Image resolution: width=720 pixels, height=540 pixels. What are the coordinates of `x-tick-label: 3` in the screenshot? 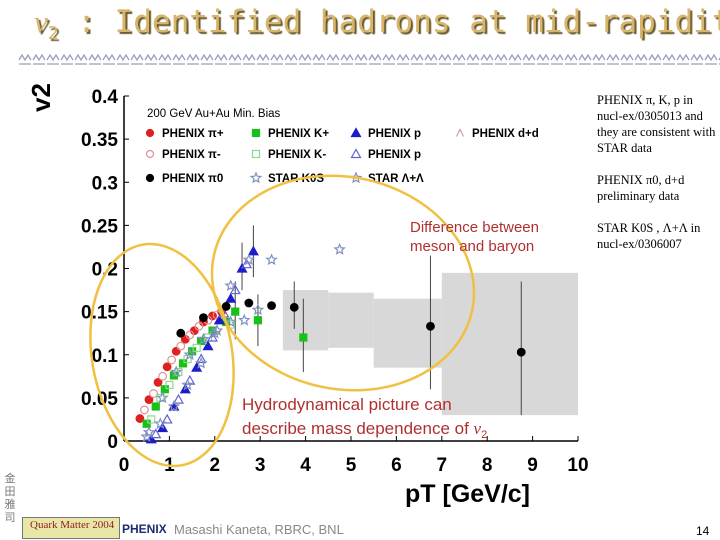 It's located at (260, 465).